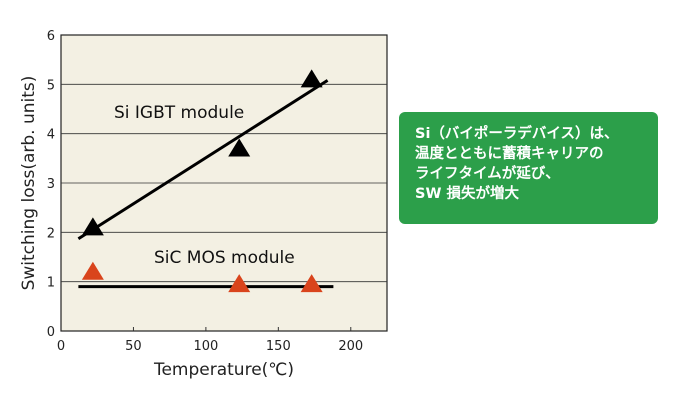 The image size is (680, 400). What do you see at coordinates (509, 154) in the screenshot?
I see `callout-line-2: 温度とともに蓄積キャリアの` at bounding box center [509, 154].